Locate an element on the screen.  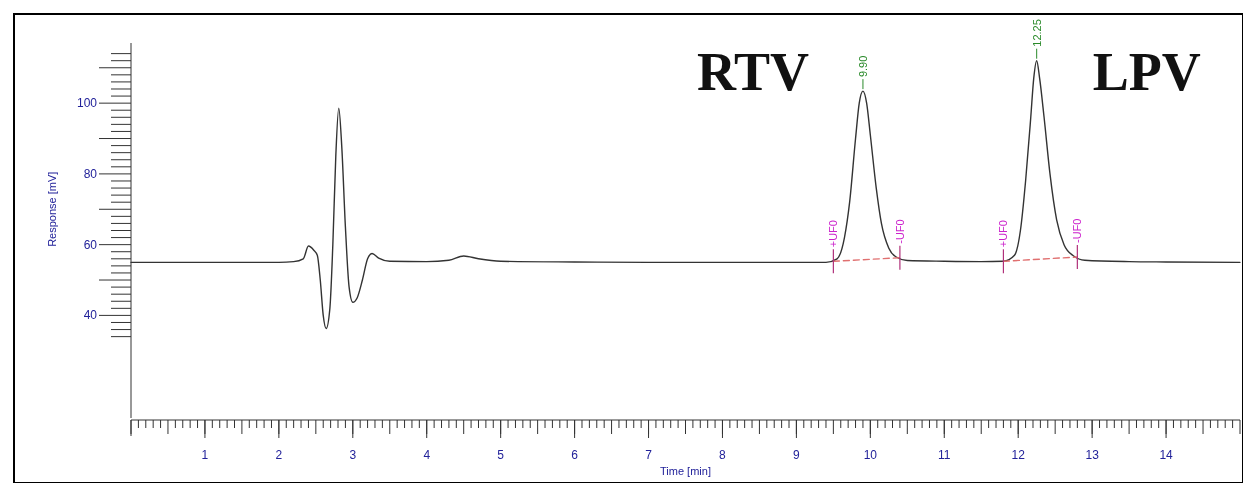
x-tick-label: 3 is located at coordinates (353, 455).